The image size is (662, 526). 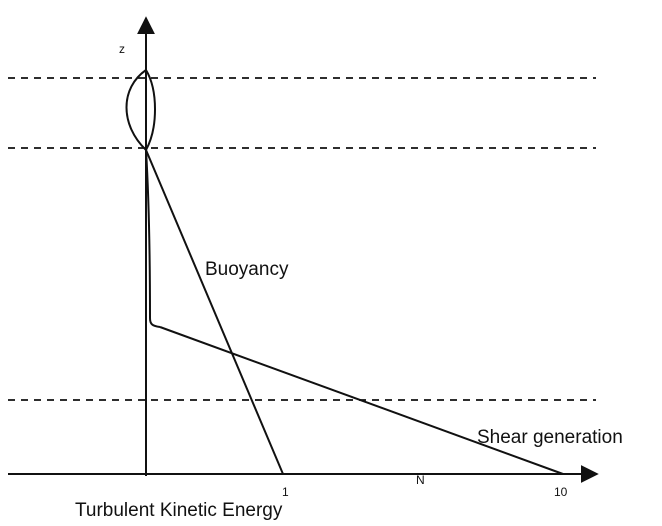 I want to click on upper-lens-curve, so click(x=140, y=110).